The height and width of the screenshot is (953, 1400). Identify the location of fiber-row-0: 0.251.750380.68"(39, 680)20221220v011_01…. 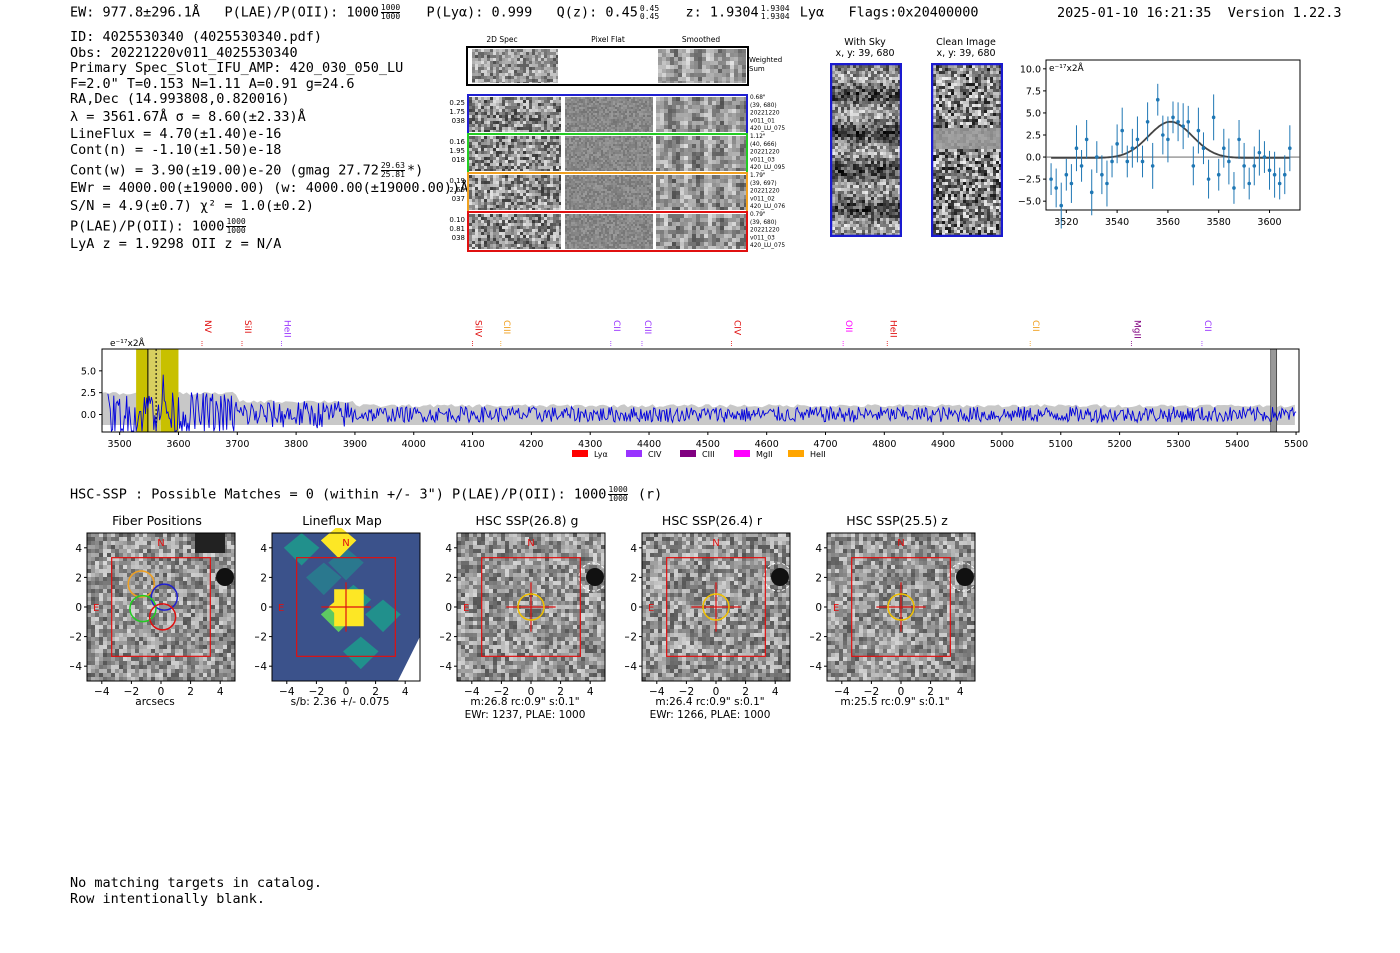
(617, 114).